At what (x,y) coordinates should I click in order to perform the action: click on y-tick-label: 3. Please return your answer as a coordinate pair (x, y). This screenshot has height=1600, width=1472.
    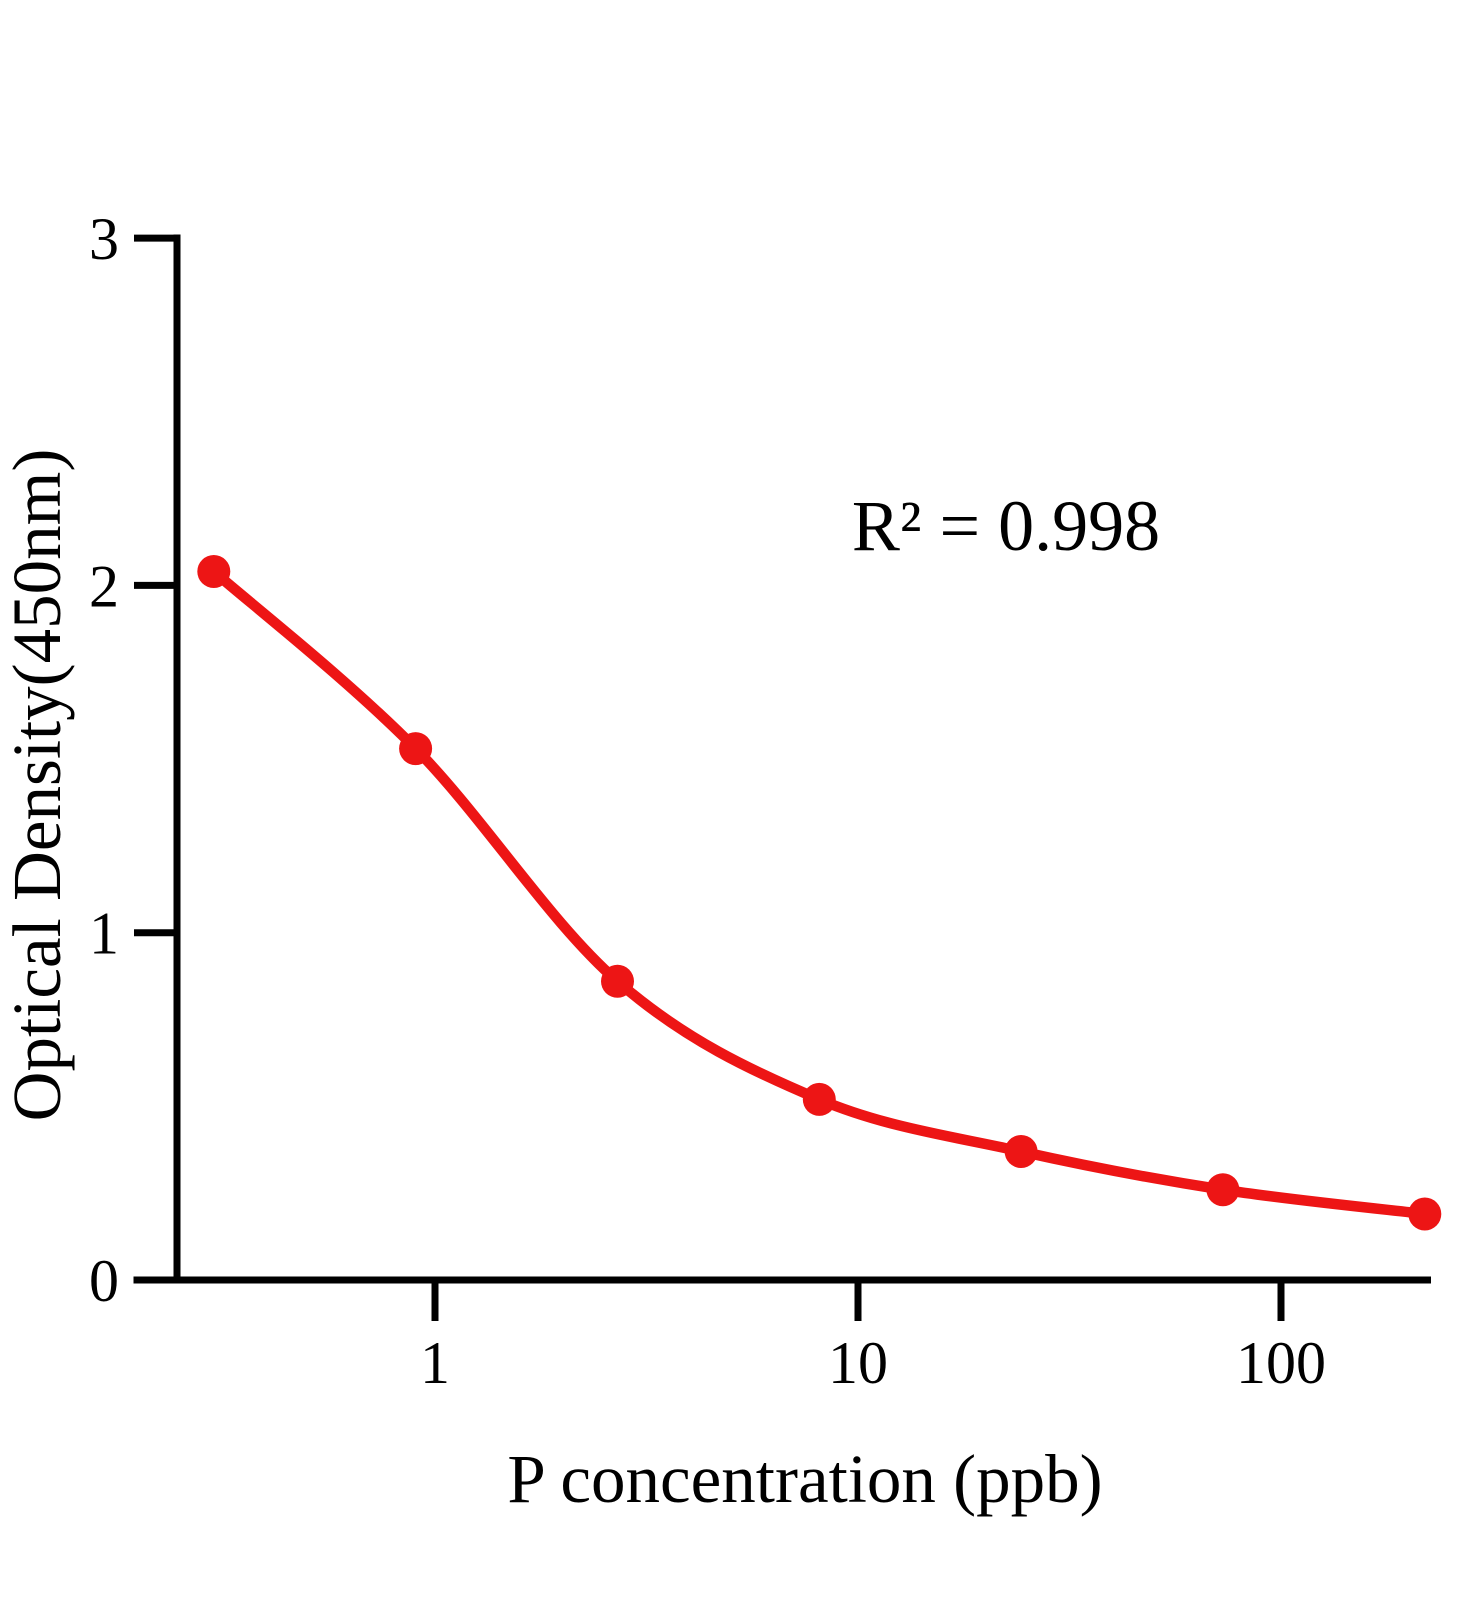
    Looking at the image, I should click on (104, 239).